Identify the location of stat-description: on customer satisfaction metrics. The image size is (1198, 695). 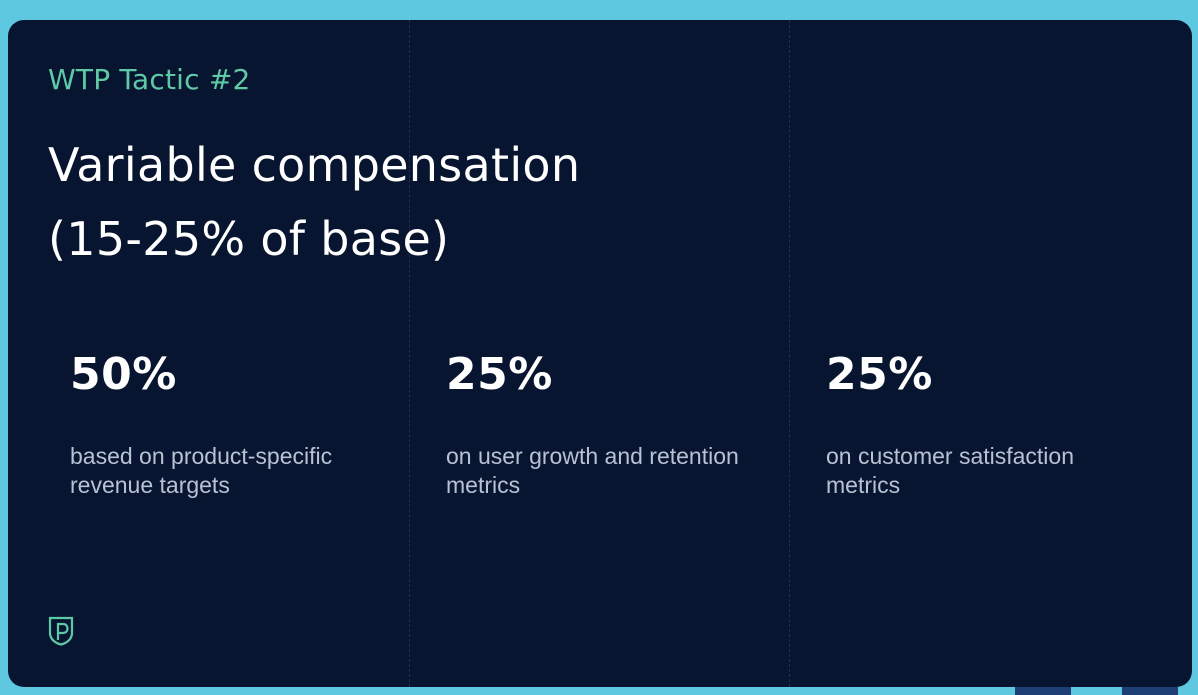
(950, 470).